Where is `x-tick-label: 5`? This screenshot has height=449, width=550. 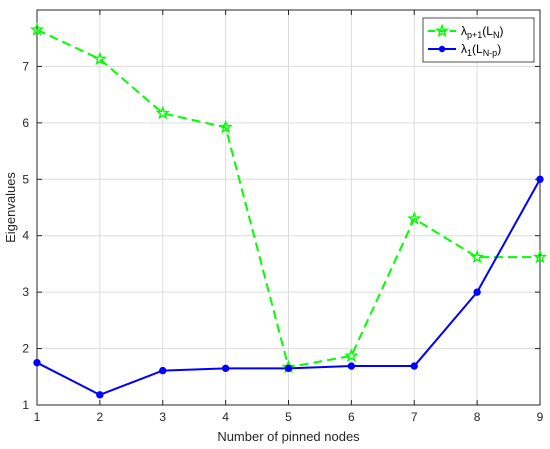 x-tick-label: 5 is located at coordinates (288, 417).